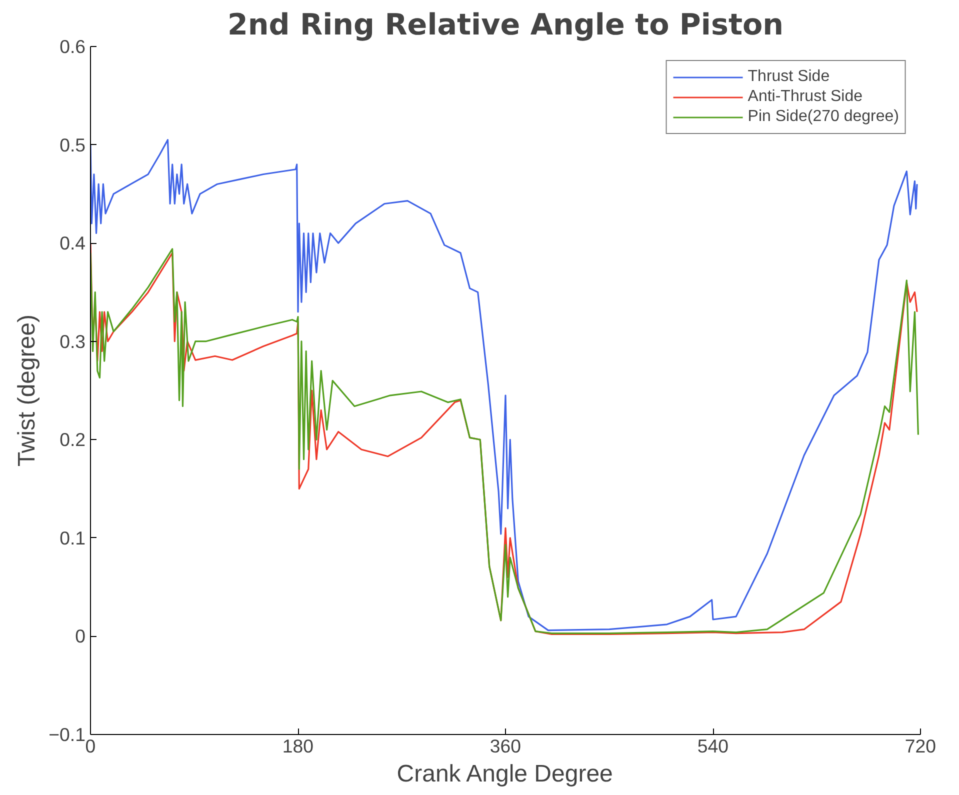 The height and width of the screenshot is (795, 959). What do you see at coordinates (506, 25) in the screenshot?
I see `chart-title: 2nd Ring Relative Angle to Piston` at bounding box center [506, 25].